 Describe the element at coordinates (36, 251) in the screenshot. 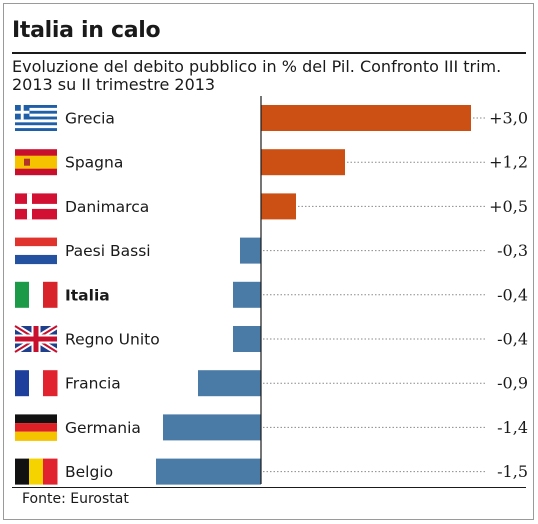

I see `netherlands-flag-icon` at that location.